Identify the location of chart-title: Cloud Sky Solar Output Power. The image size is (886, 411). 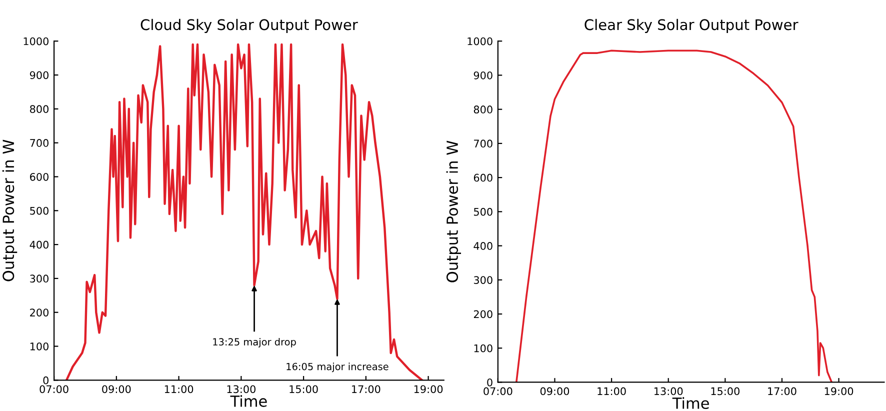
(249, 26).